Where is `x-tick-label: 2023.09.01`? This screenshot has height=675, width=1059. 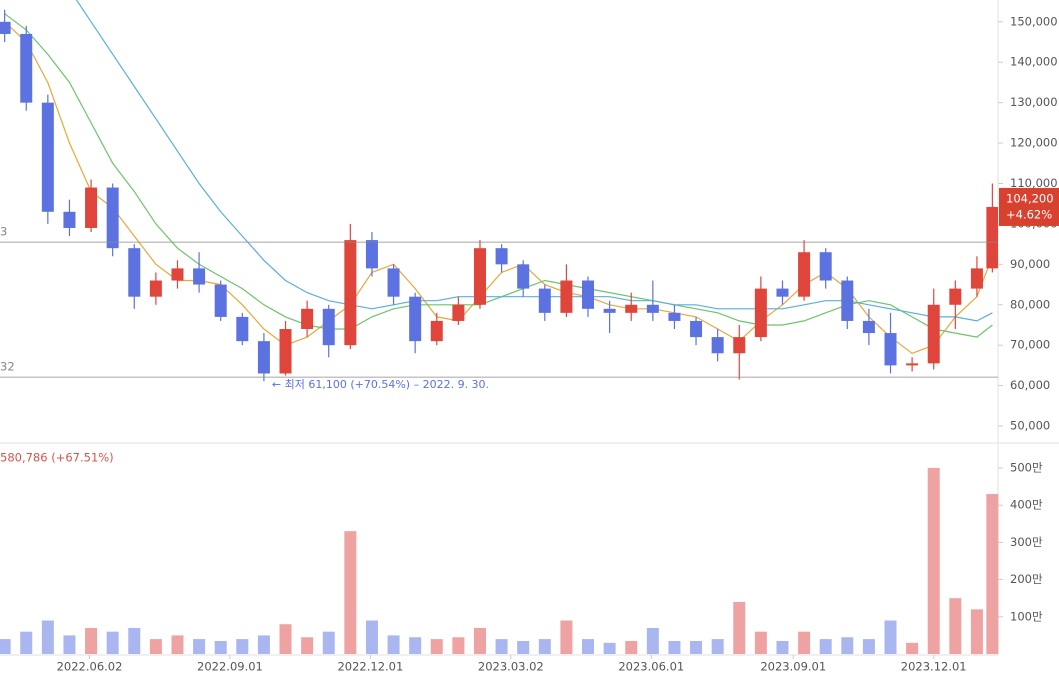 x-tick-label: 2023.09.01 is located at coordinates (793, 667).